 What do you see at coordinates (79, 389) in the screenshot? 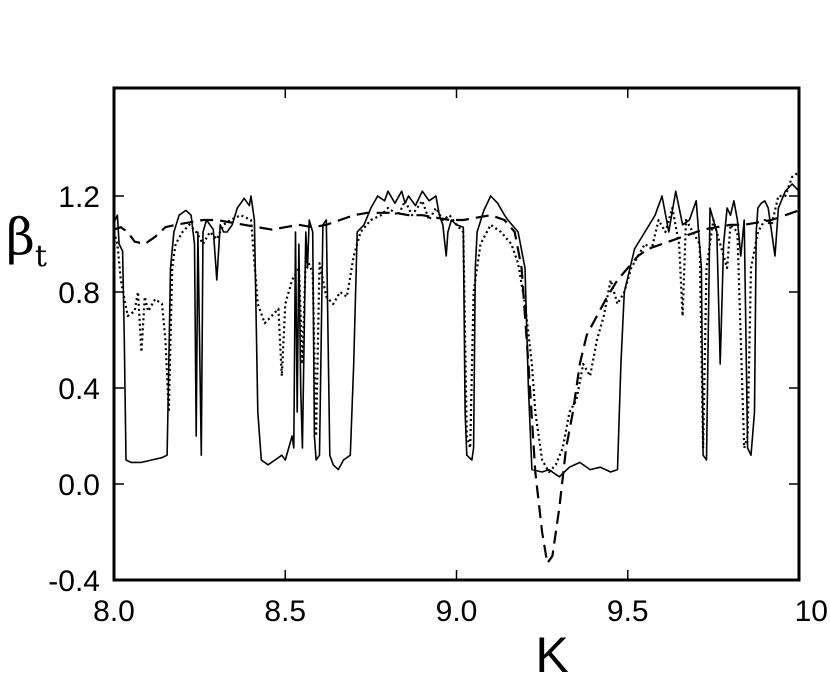
I see `y-tick-label: 0.4` at bounding box center [79, 389].